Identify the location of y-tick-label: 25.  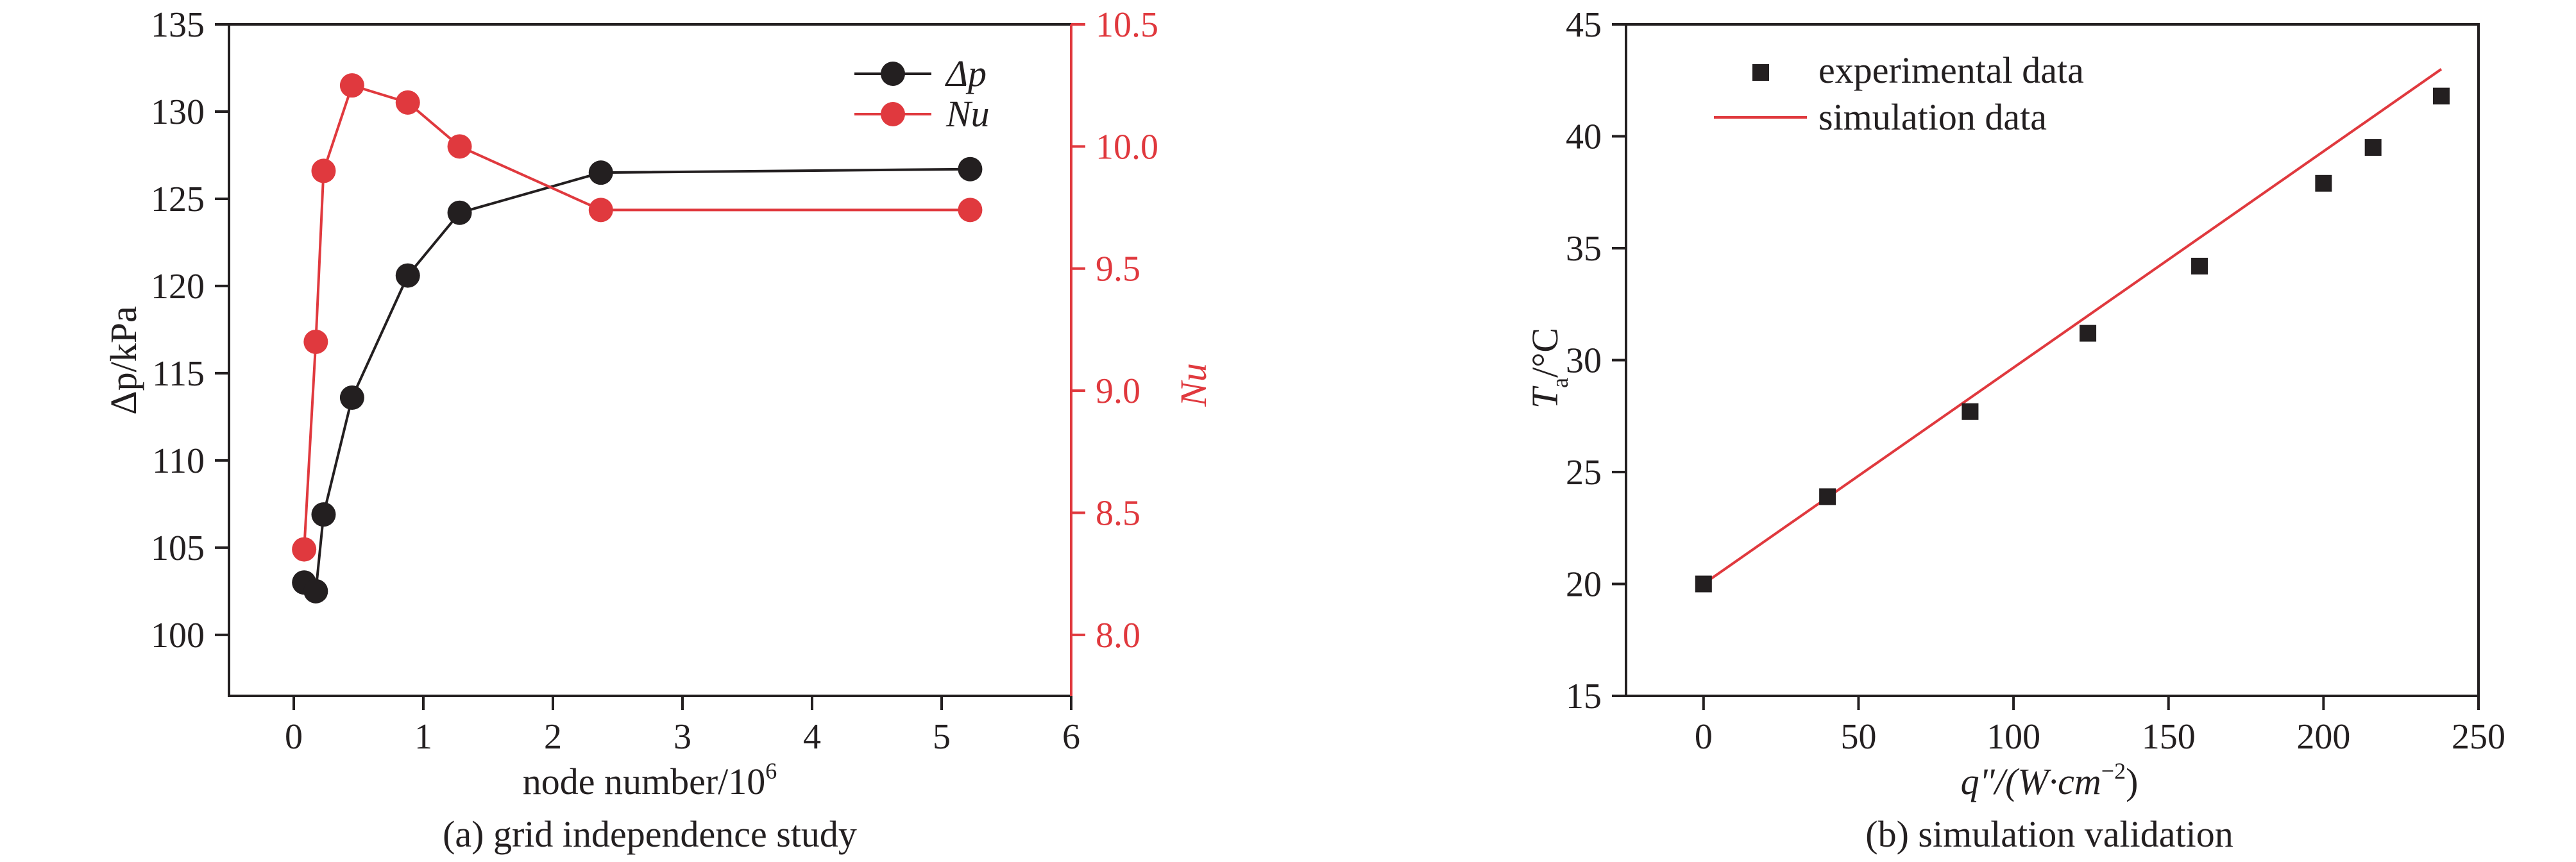
(1584, 473).